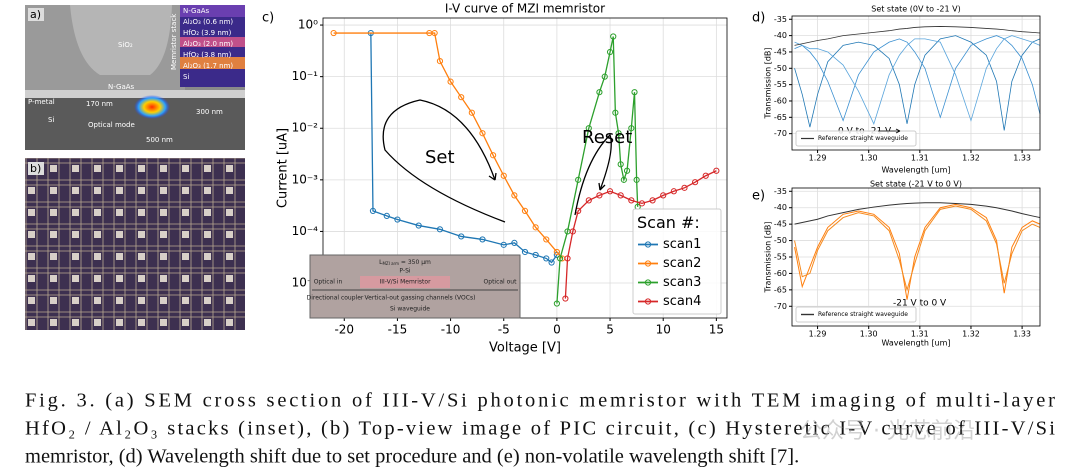 Image resolution: width=1080 pixels, height=473 pixels. What do you see at coordinates (780, 19) in the screenshot?
I see `y-tick-label: -35` at bounding box center [780, 19].